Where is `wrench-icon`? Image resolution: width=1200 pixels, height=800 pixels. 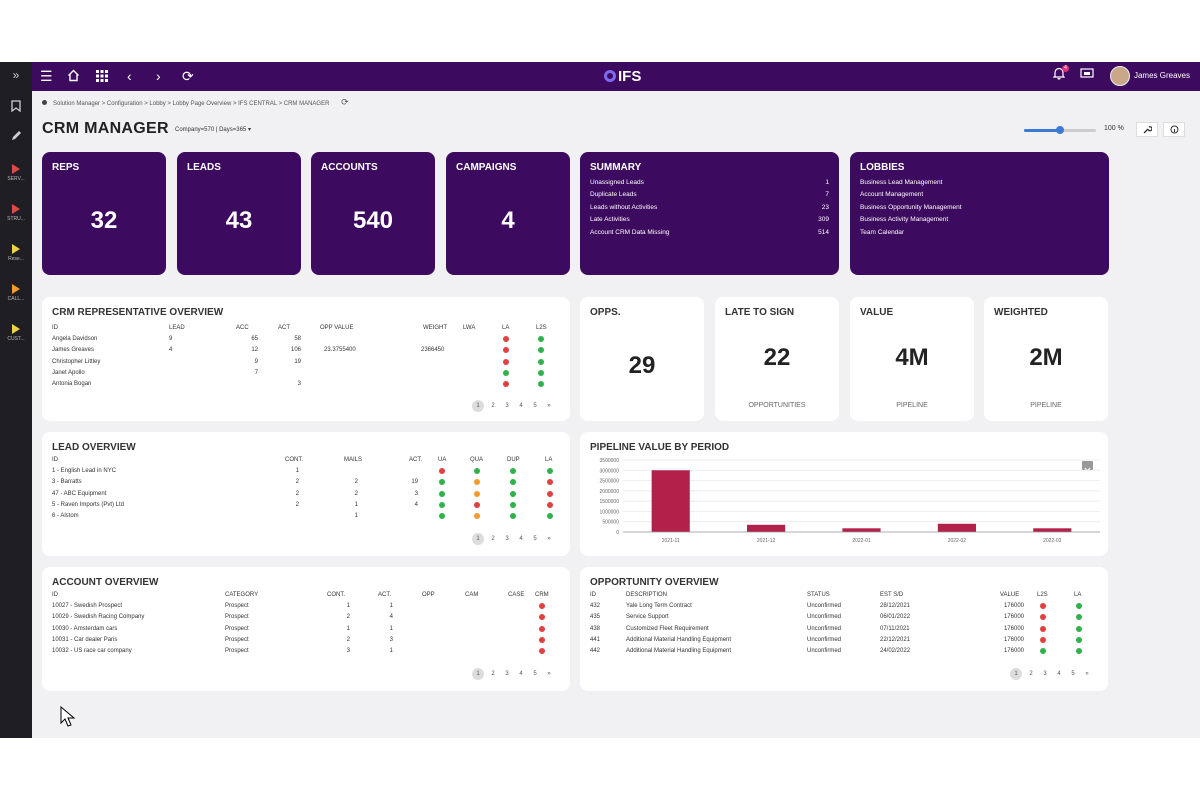
wrench-icon is located at coordinates (1147, 129).